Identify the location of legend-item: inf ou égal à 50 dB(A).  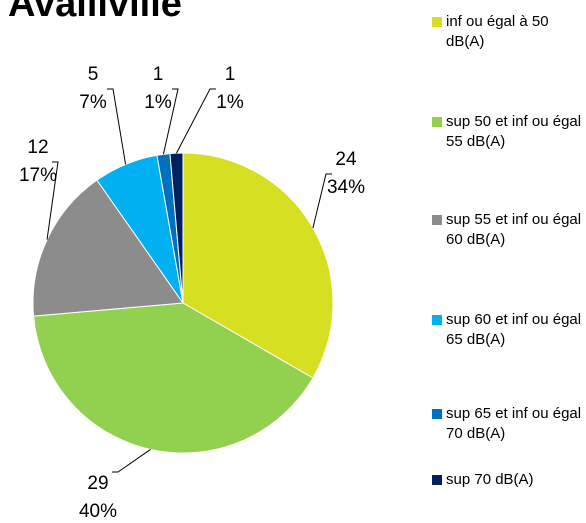
(507, 32).